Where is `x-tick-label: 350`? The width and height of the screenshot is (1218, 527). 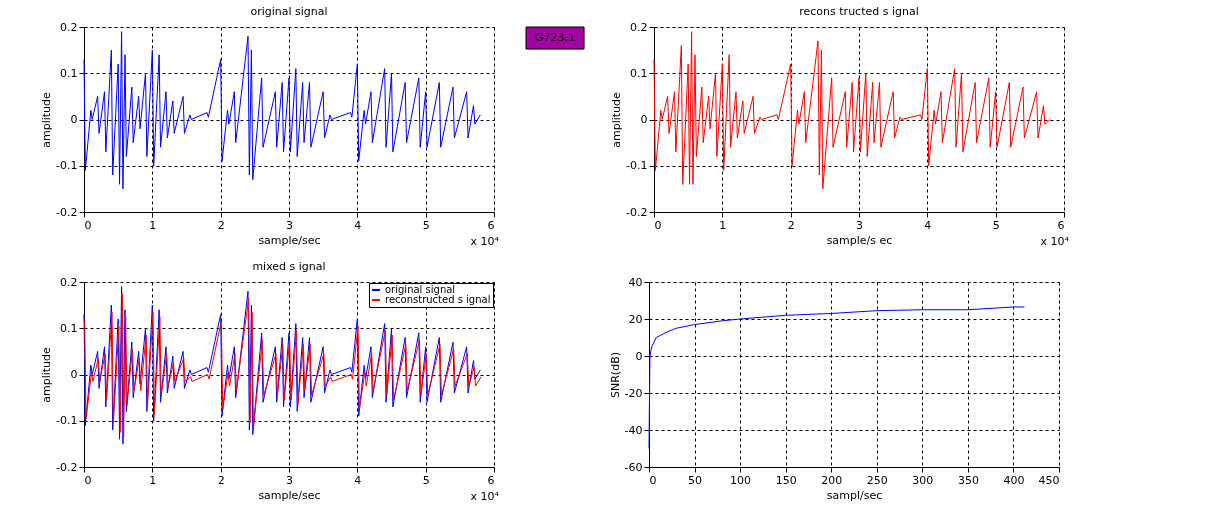
x-tick-label: 350 is located at coordinates (968, 480).